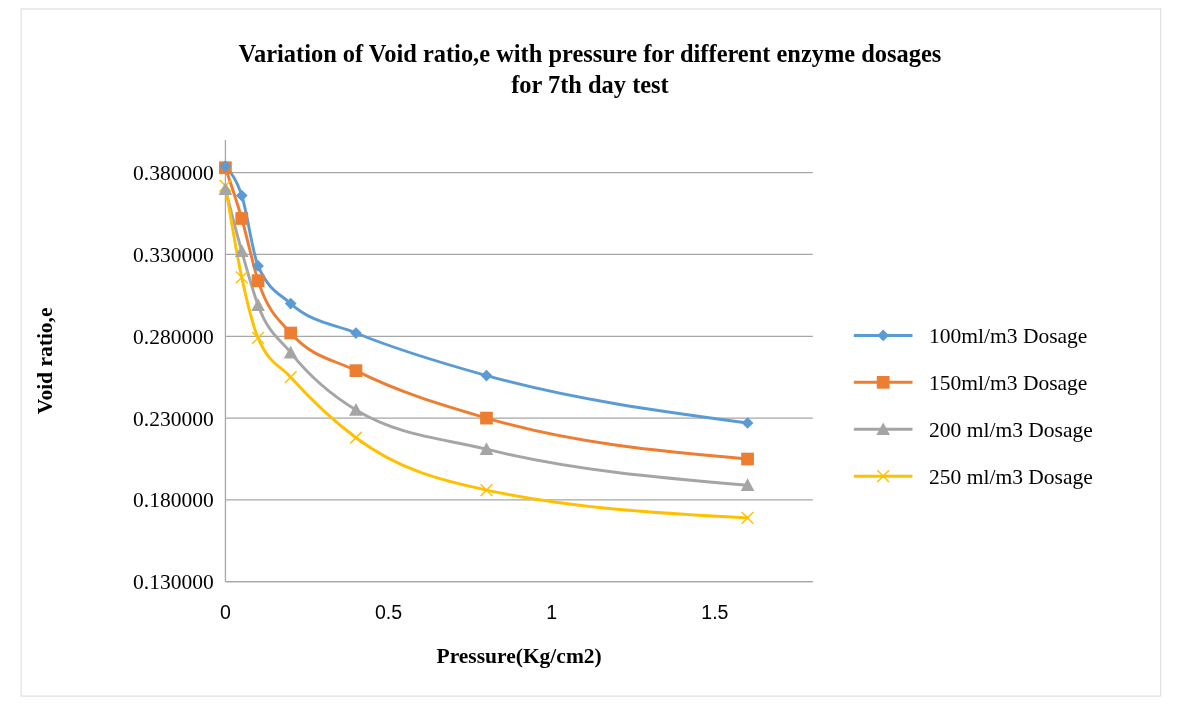 This screenshot has height=707, width=1178. What do you see at coordinates (715, 611) in the screenshot?
I see `x-tick-label: 1.5` at bounding box center [715, 611].